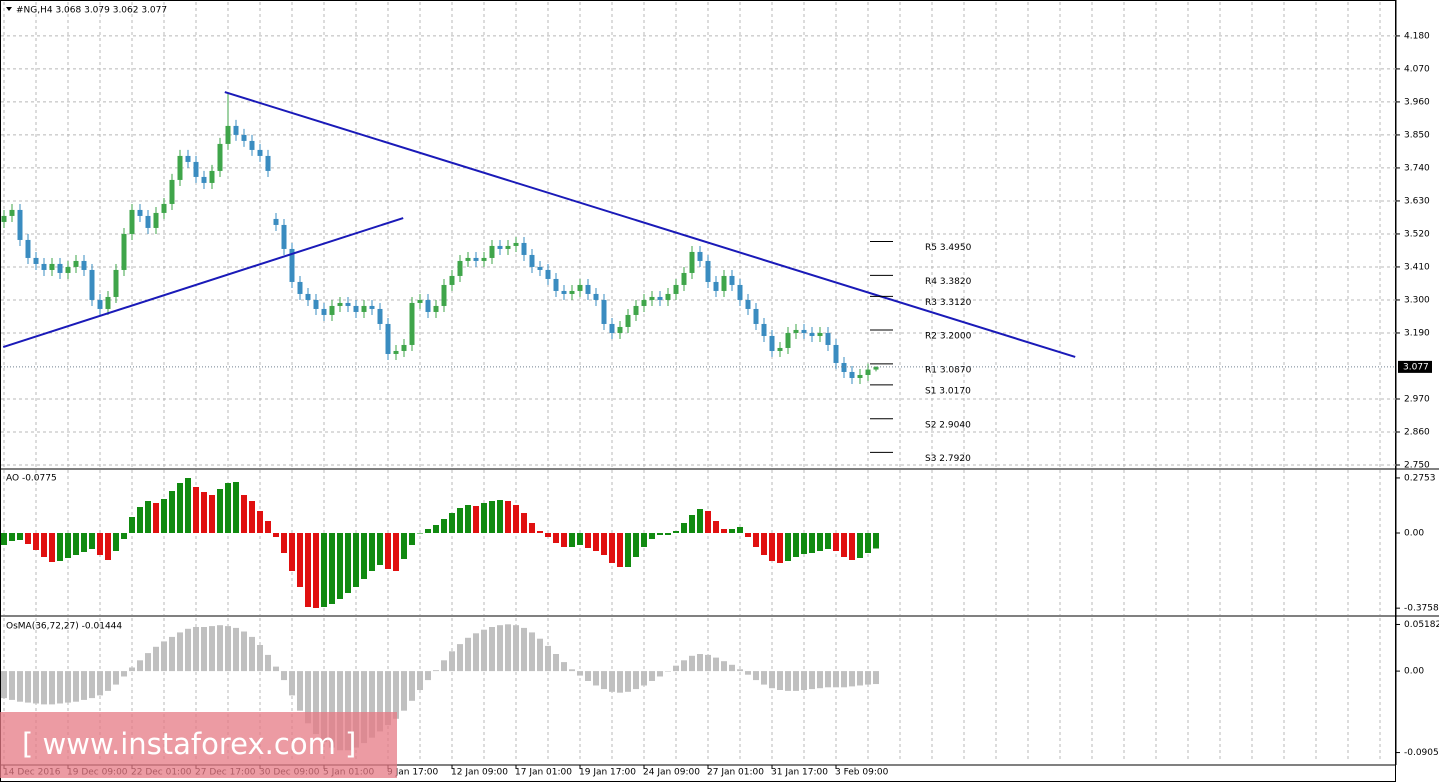  I want to click on symbol-menu-arrow, so click(9, 9).